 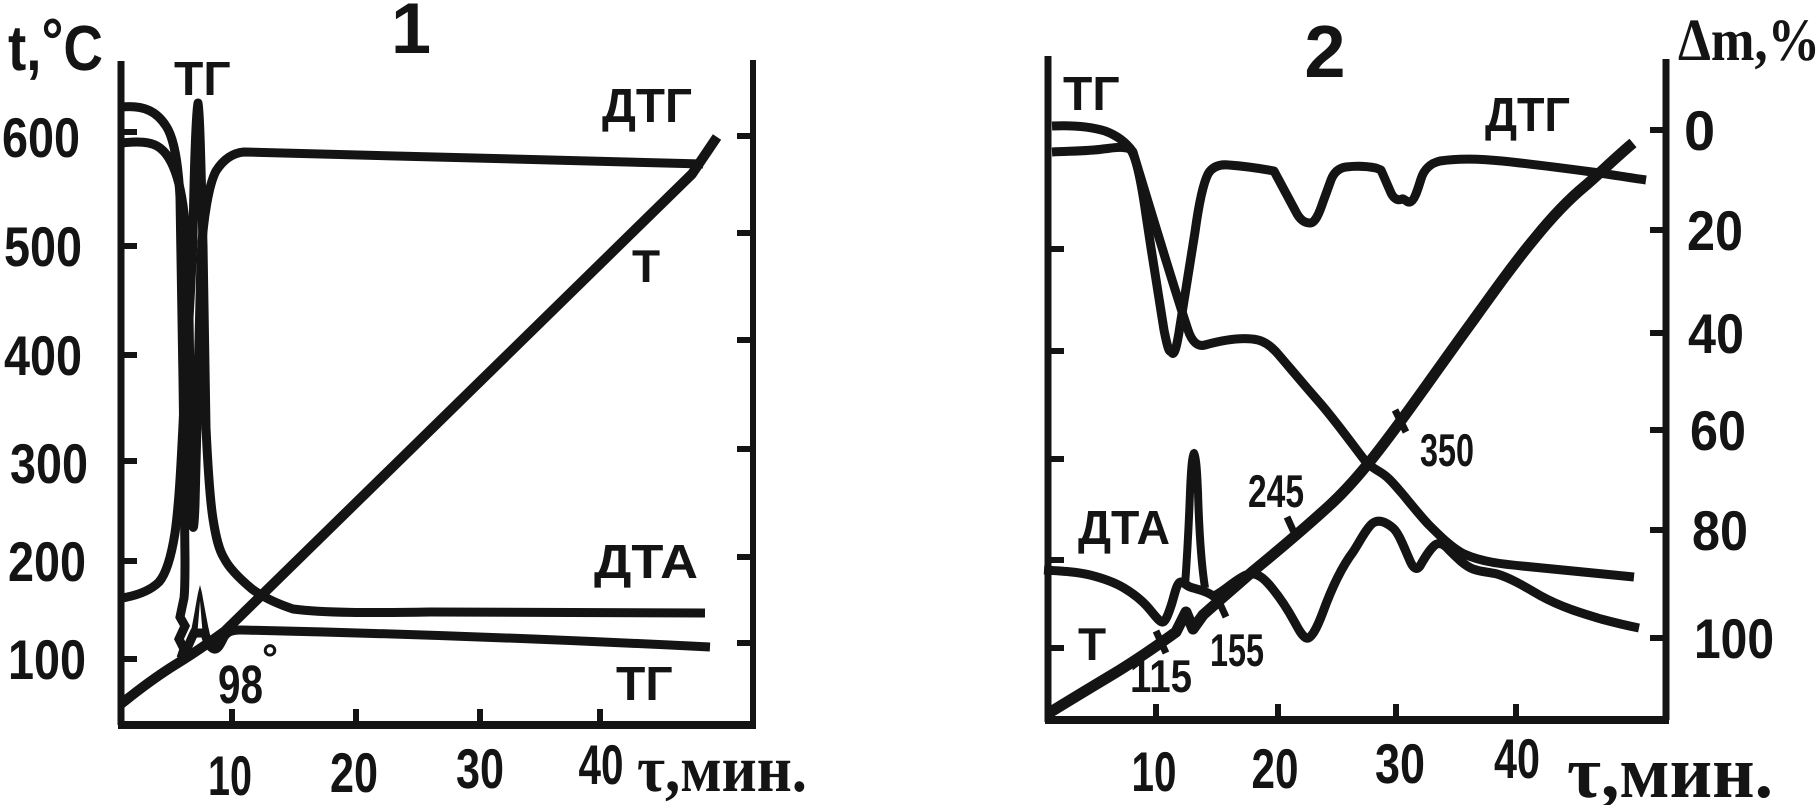 What do you see at coordinates (240, 685) in the screenshot?
I see `svg-text: 98` at bounding box center [240, 685].